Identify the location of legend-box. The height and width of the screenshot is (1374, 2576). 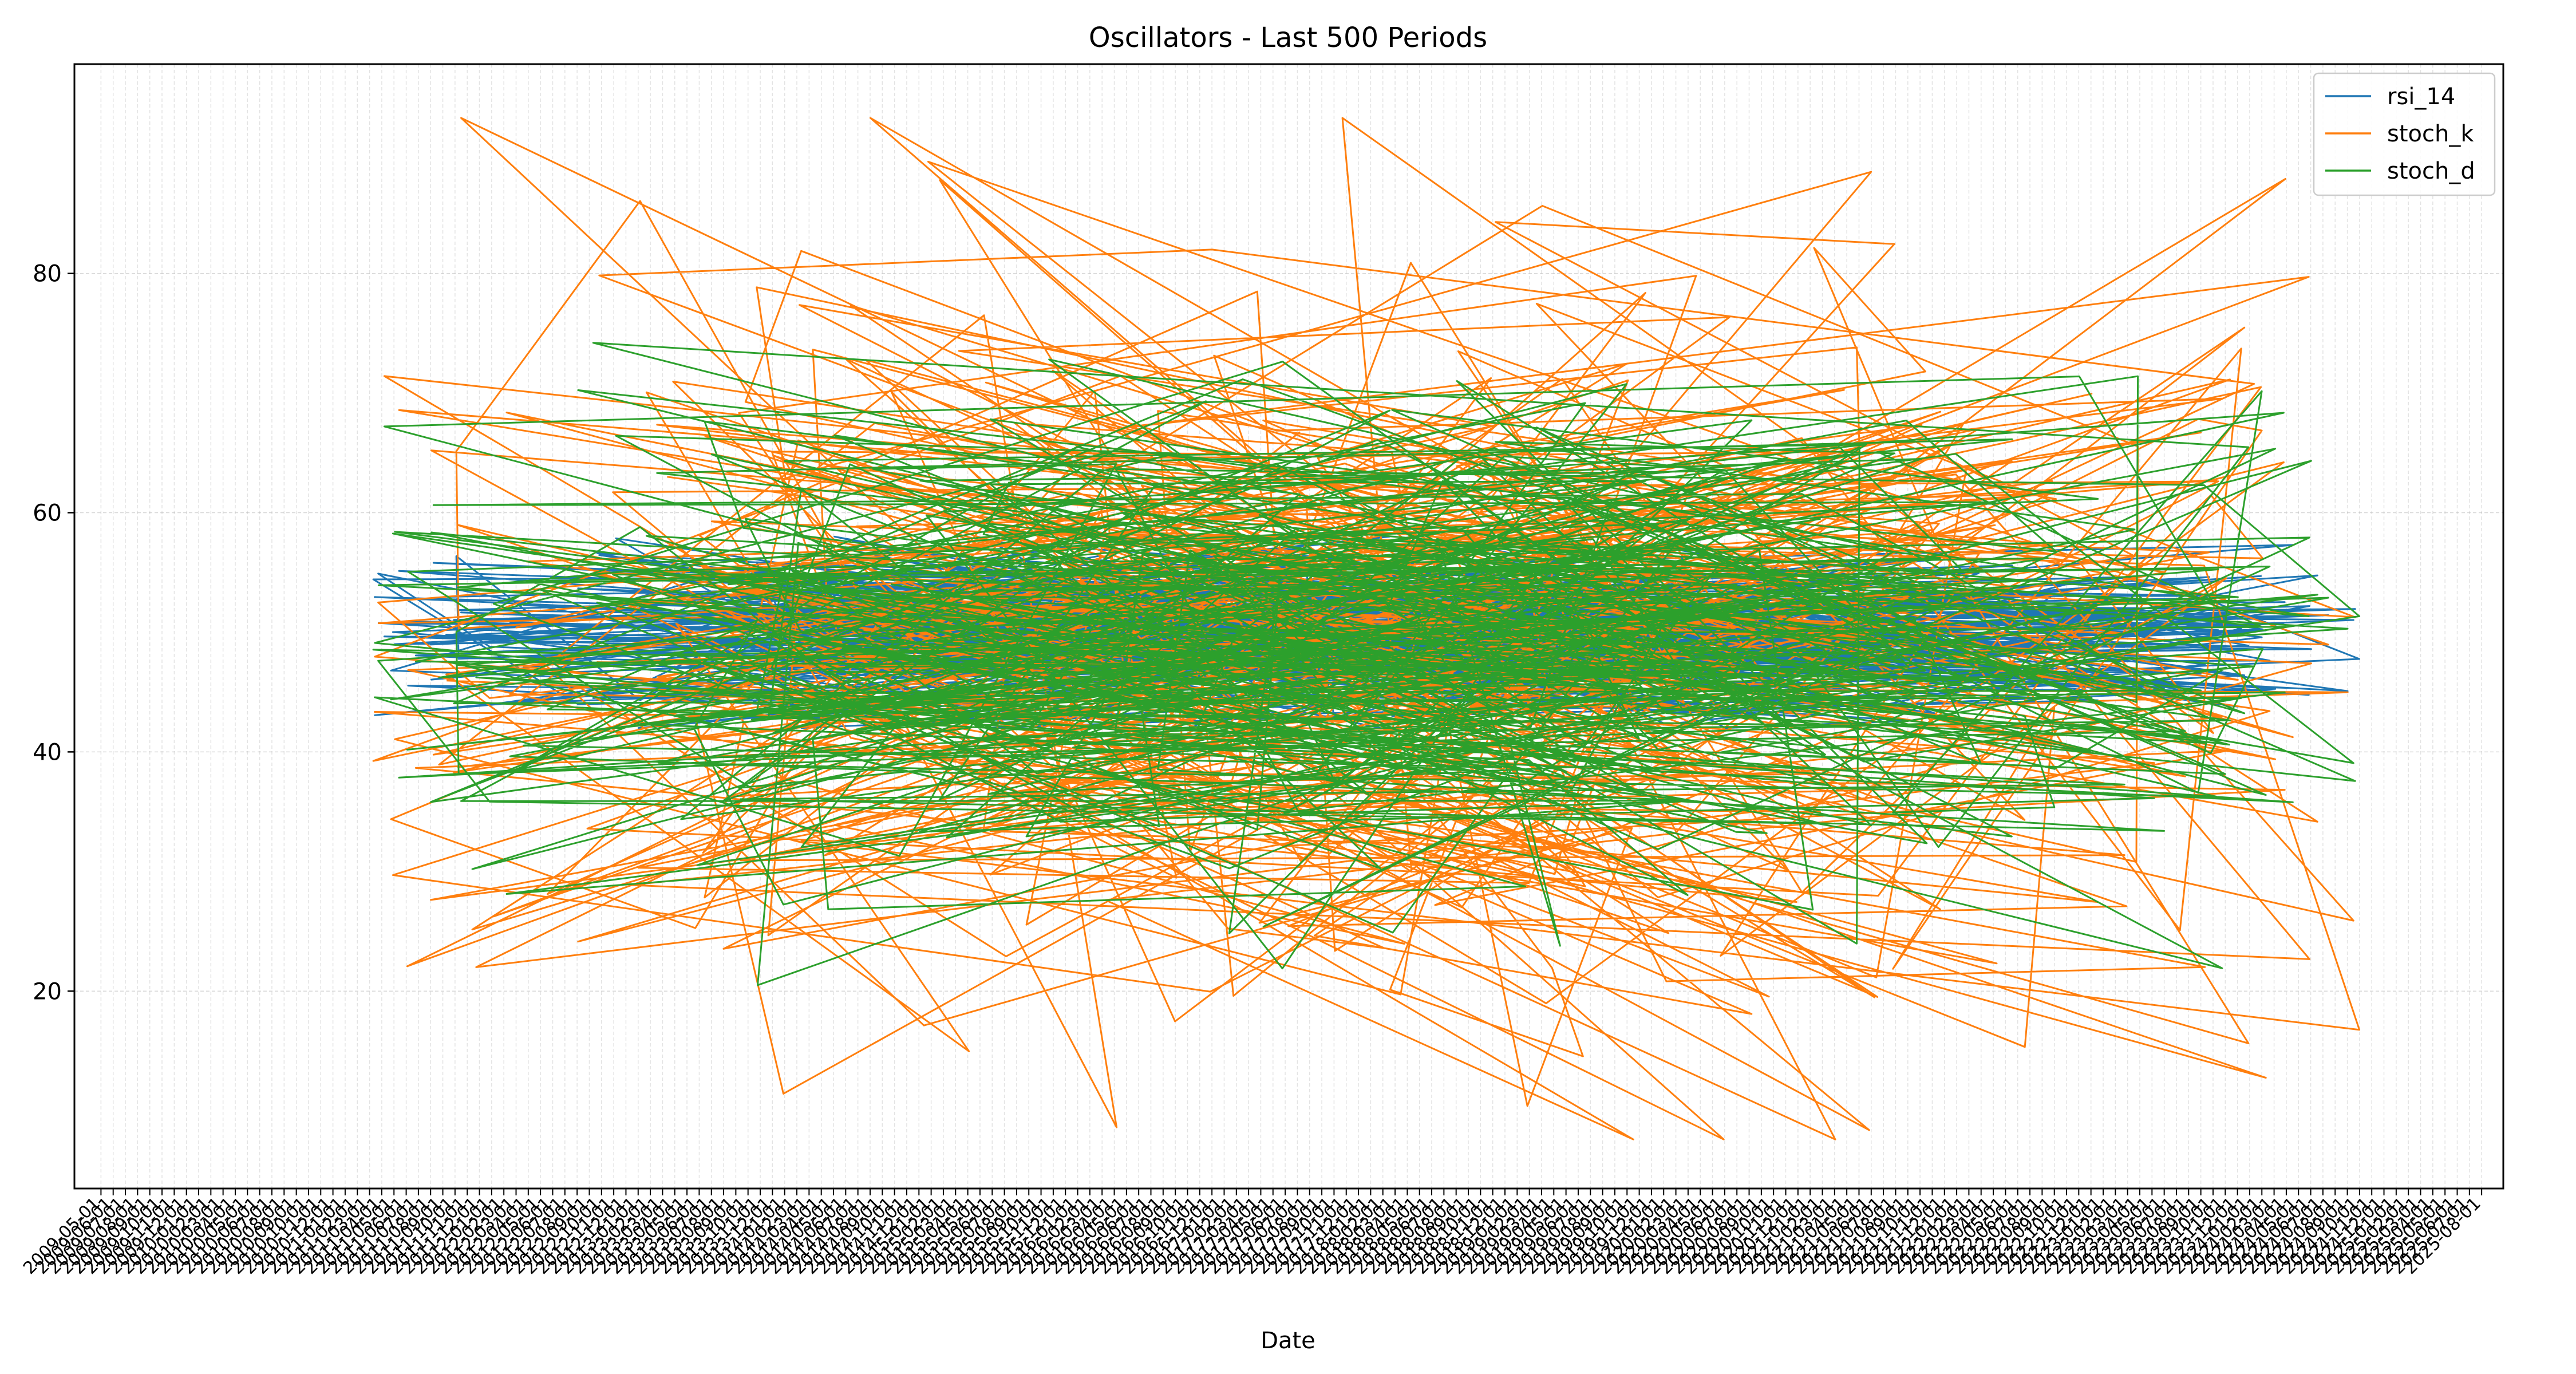
(2404, 134).